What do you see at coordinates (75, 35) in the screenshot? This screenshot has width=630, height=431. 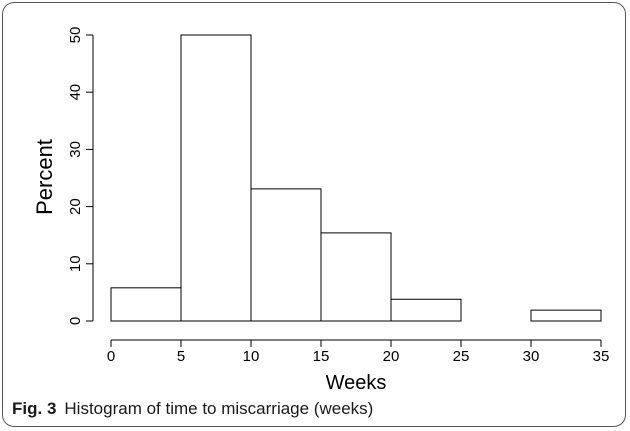 I see `y-tick-label: 50` at bounding box center [75, 35].